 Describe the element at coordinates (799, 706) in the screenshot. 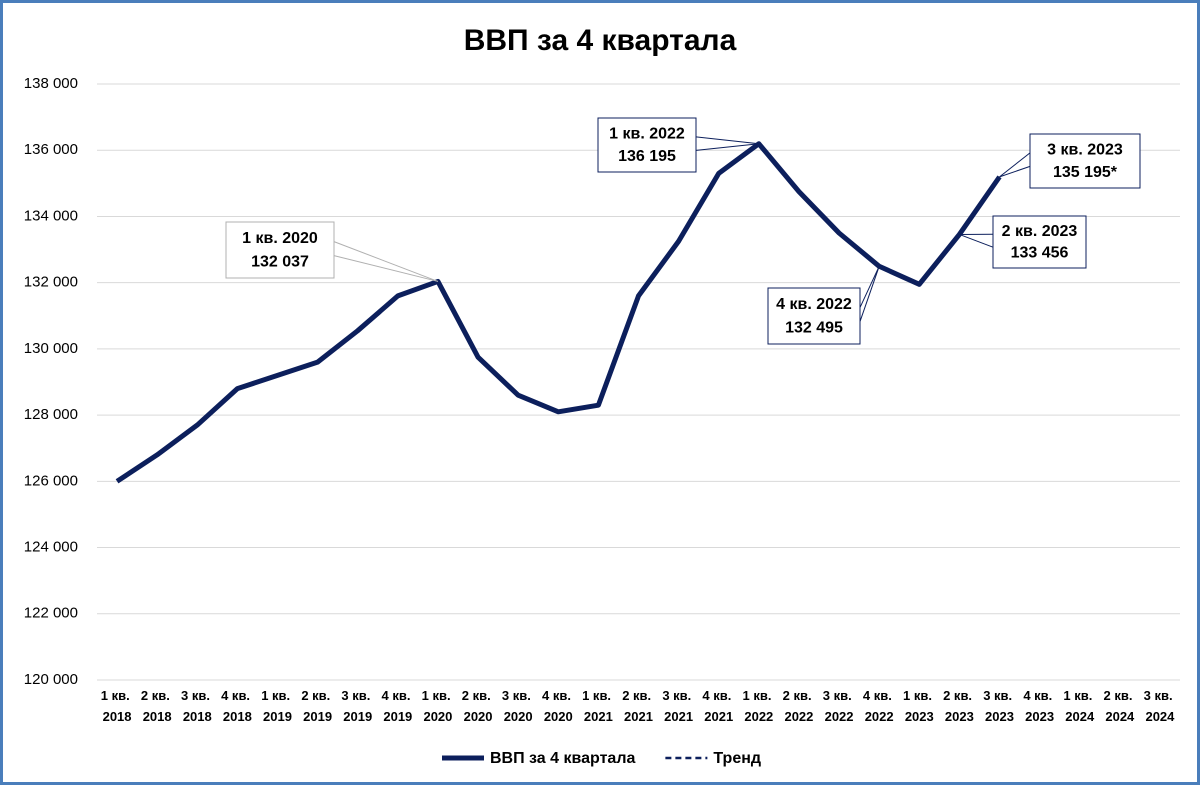

I see `x-tick-label: 2 кв. 2022` at that location.